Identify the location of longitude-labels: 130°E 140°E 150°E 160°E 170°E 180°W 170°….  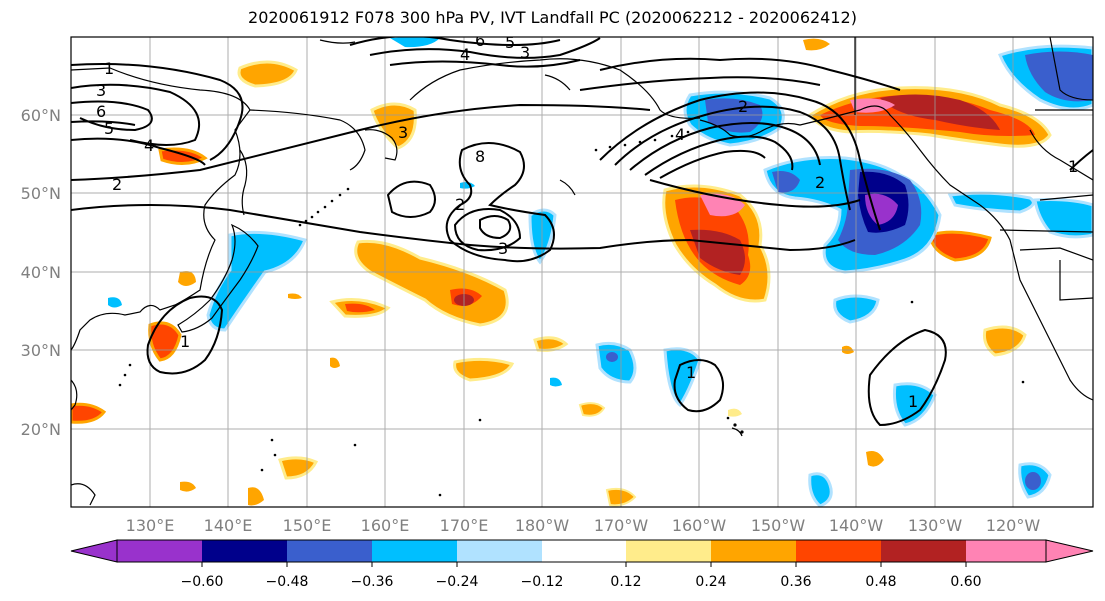
(583, 525).